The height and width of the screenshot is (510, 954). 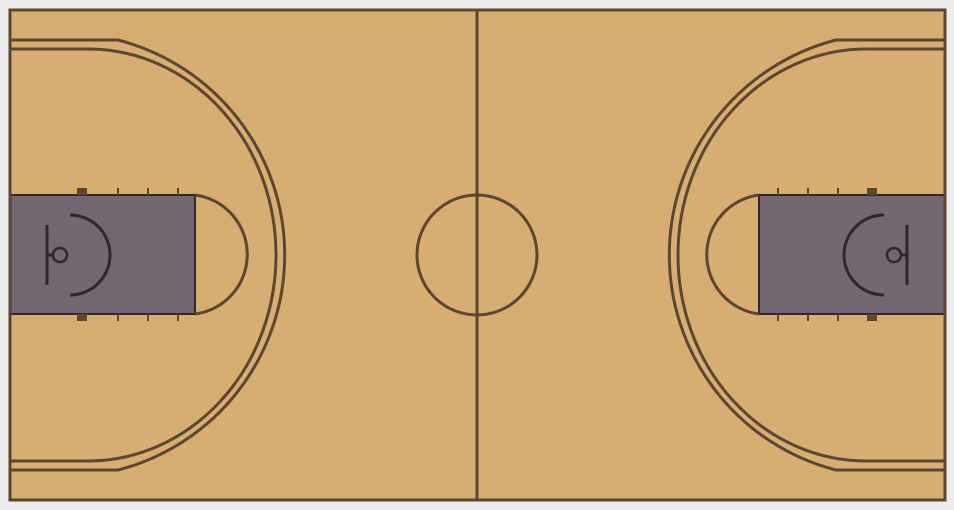 What do you see at coordinates (863, 255) in the screenshot?
I see `restricted-area-right` at bounding box center [863, 255].